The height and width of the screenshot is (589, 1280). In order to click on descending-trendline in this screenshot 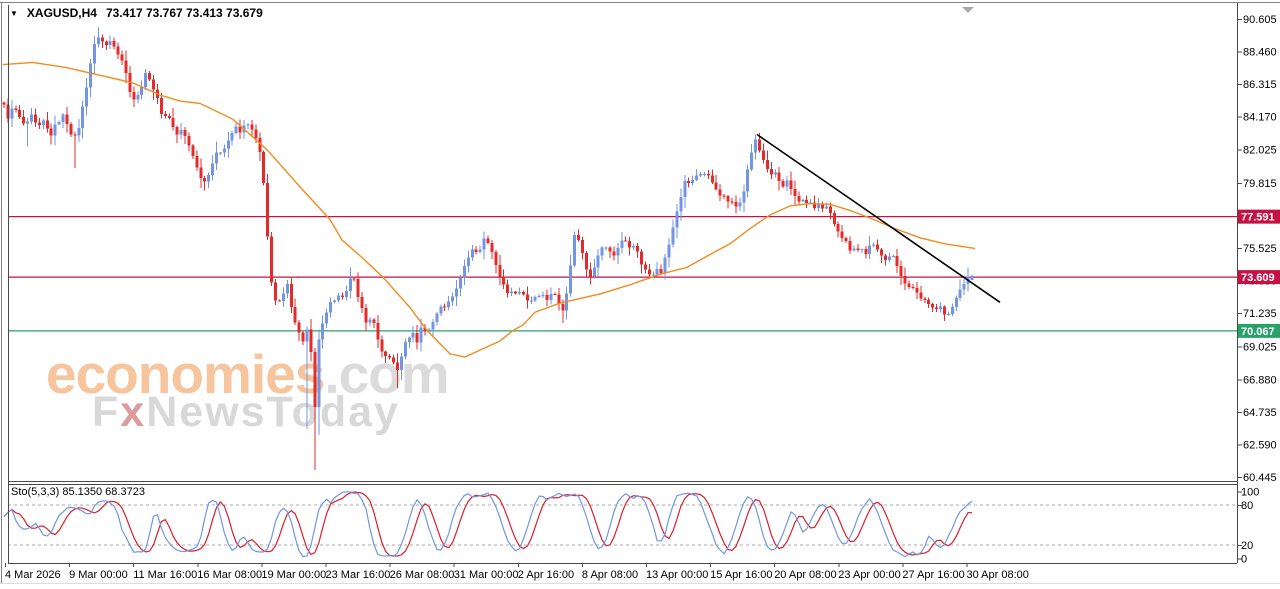, I will do `click(878, 218)`.